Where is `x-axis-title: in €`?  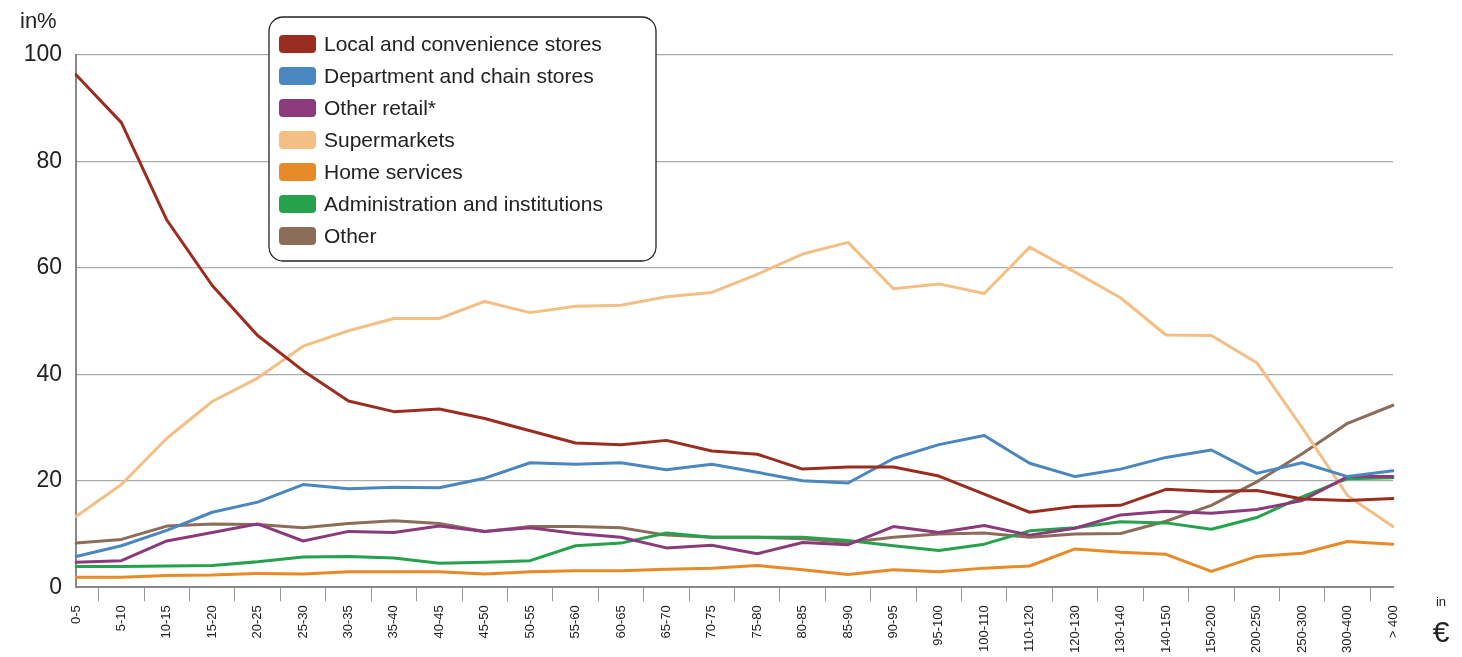 x-axis-title: in € is located at coordinates (1441, 621).